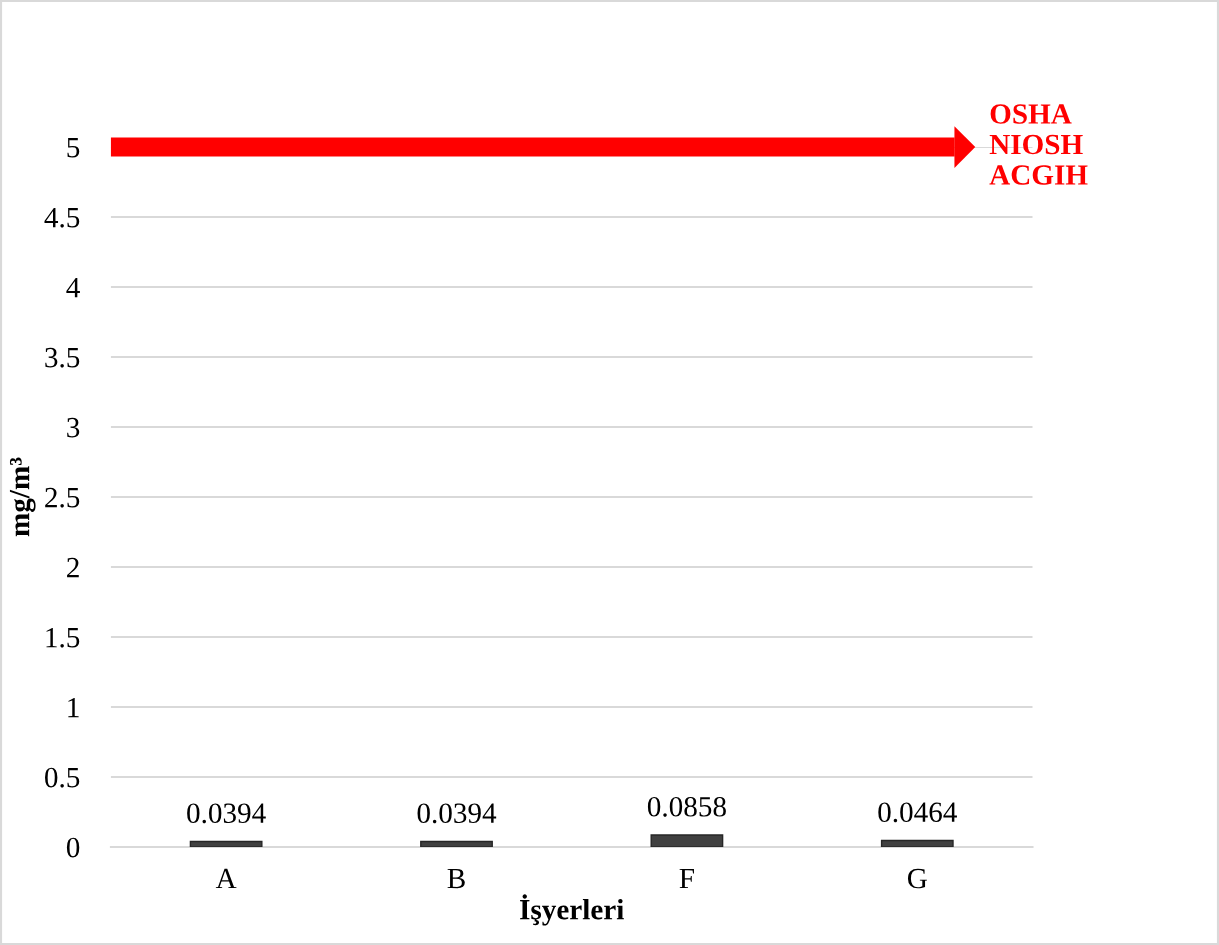 The height and width of the screenshot is (945, 1219). Describe the element at coordinates (686, 878) in the screenshot. I see `x-tick-label: F` at that location.